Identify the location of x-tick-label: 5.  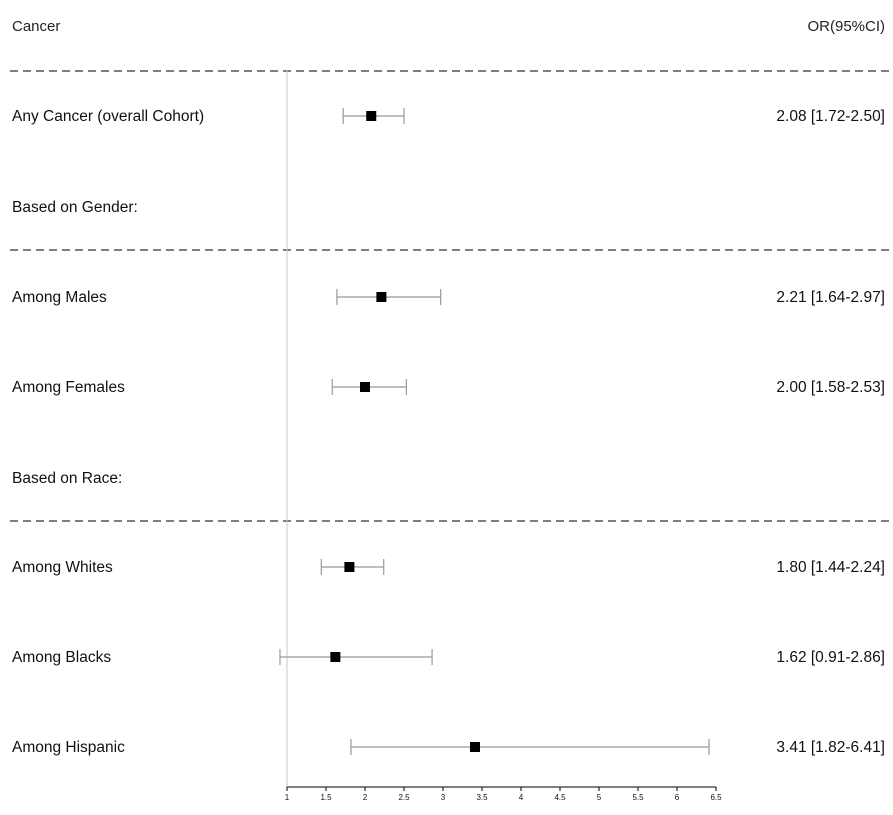
(599, 797).